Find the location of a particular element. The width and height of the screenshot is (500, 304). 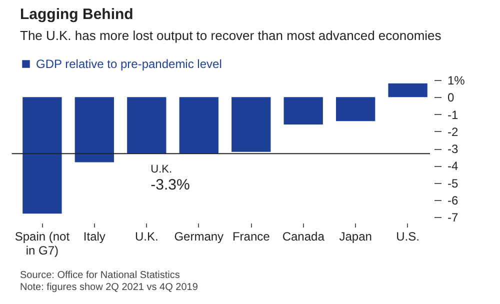

y-tick-label: -5 is located at coordinates (453, 183).